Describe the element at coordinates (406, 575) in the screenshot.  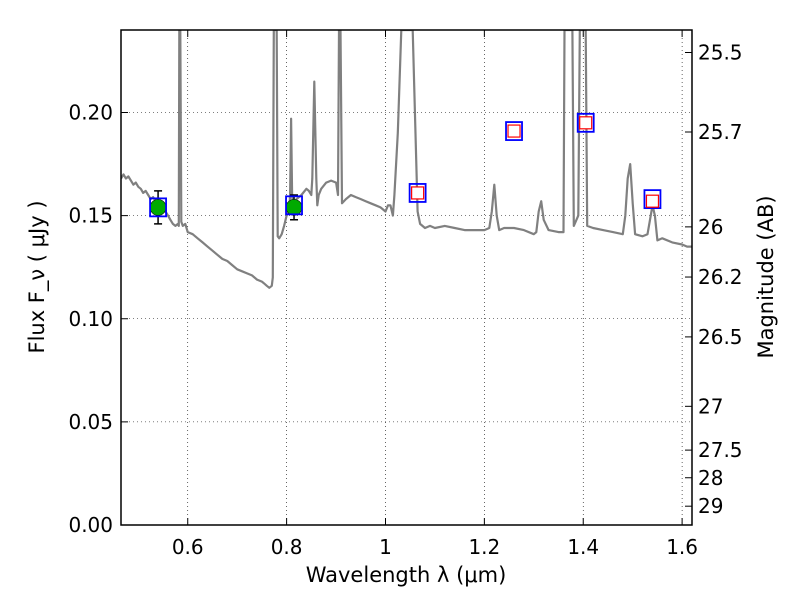
I see `x-axis-label: Wavelength λ (μm)` at that location.